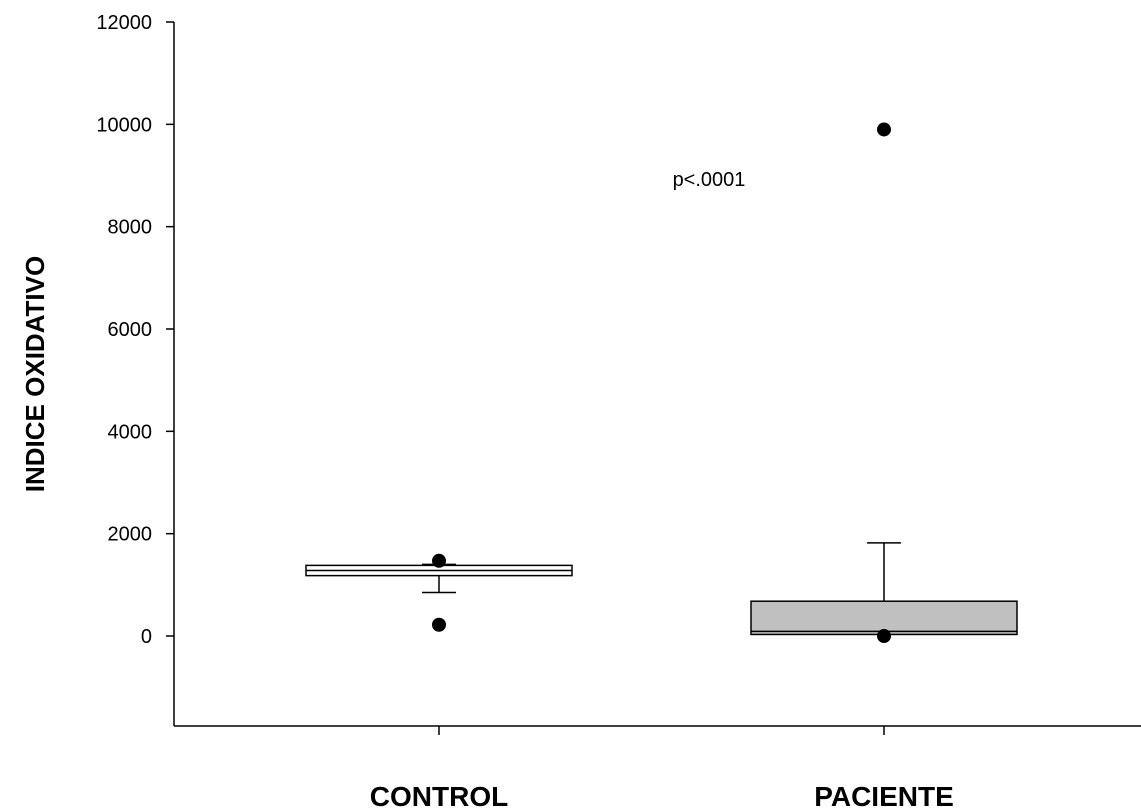  I want to click on y-tick-label: 10000, so click(124, 125).